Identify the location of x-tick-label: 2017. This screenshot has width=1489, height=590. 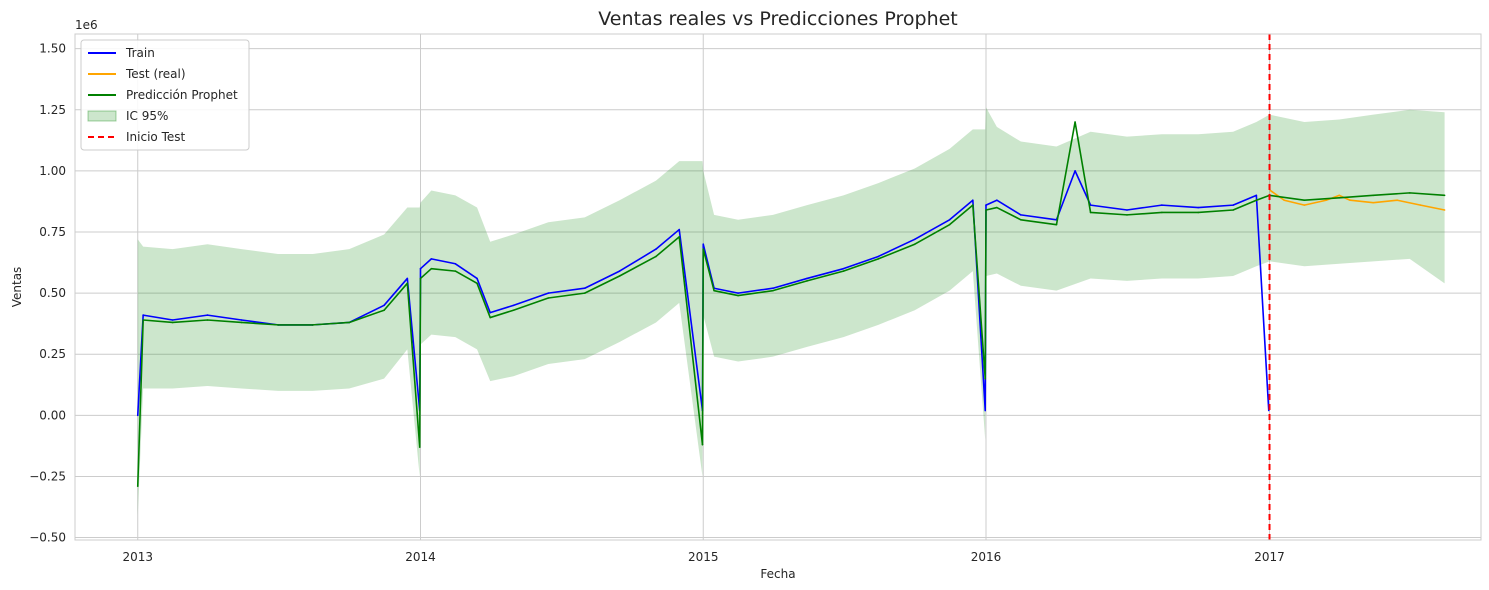
(1269, 557).